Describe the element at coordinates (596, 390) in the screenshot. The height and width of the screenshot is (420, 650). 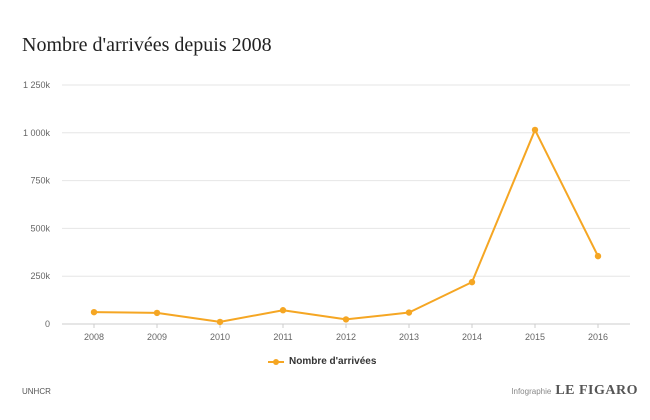
I see `le-figaro-logo: LE FIGARO` at that location.